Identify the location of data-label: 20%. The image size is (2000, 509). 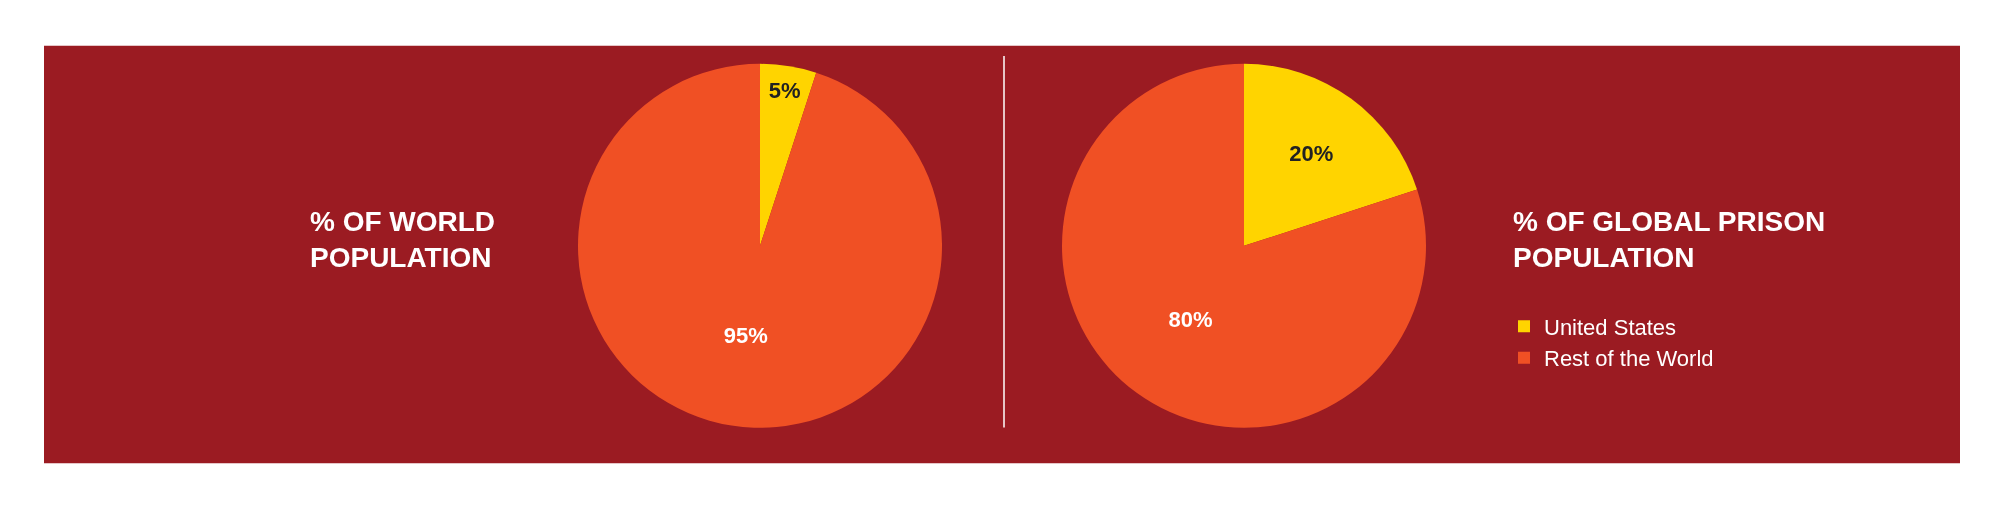
(1311, 153).